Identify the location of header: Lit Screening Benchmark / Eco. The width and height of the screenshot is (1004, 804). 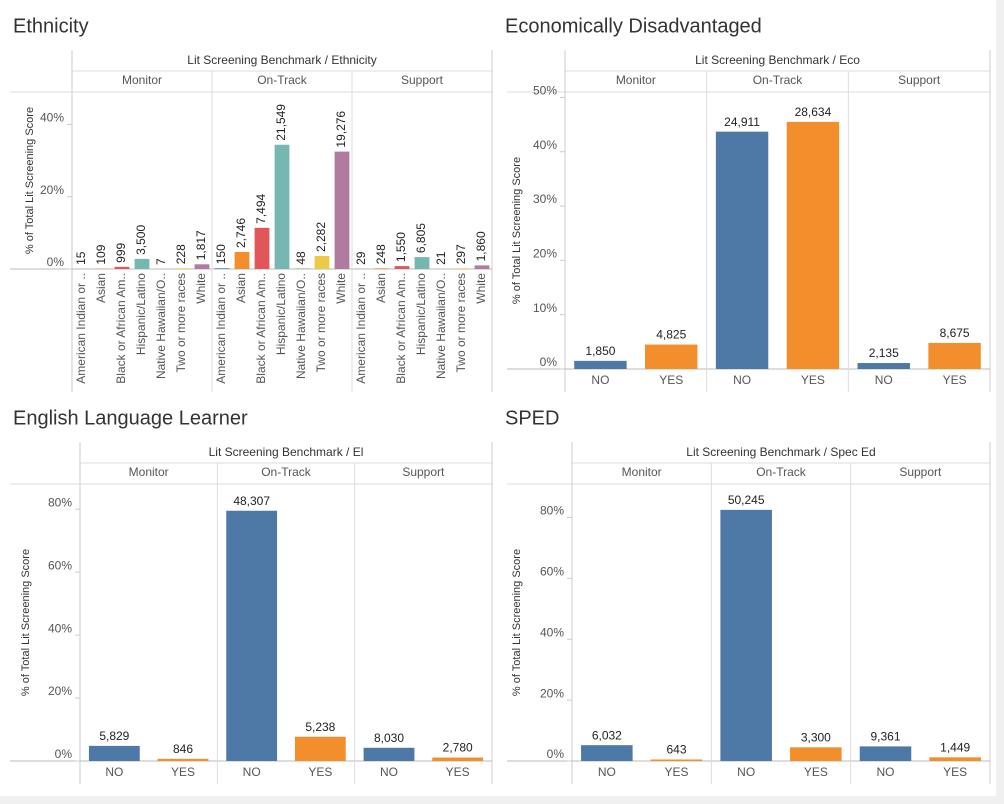
(777, 60).